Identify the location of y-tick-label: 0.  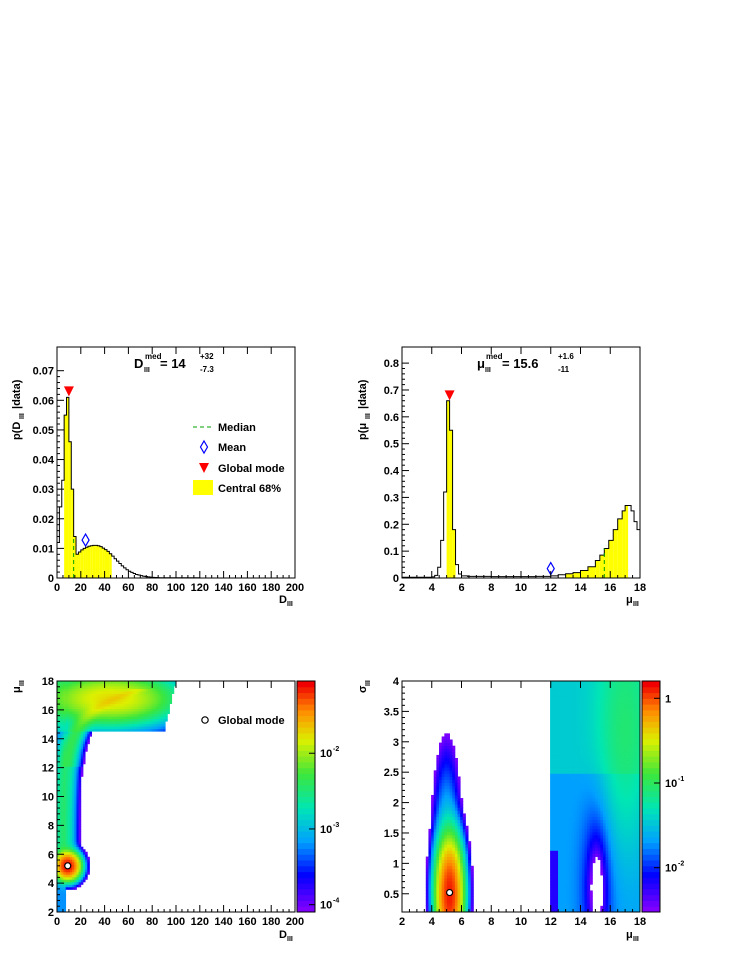
(51, 579).